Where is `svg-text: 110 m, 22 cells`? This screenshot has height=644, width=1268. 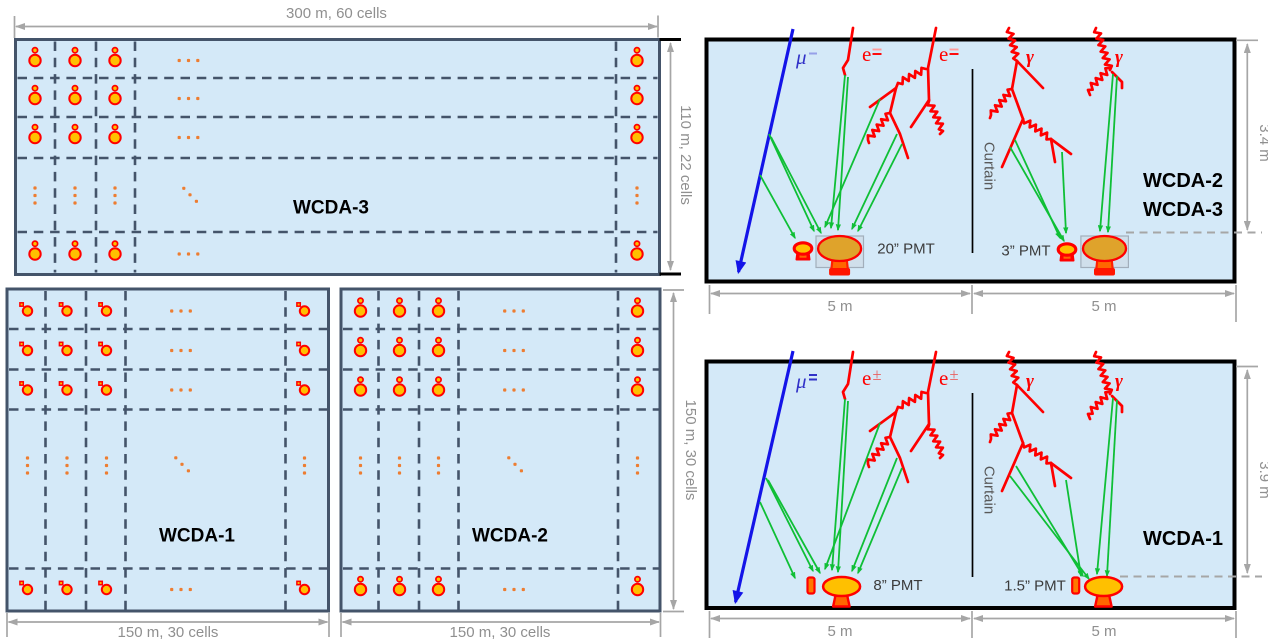
svg-text: 110 m, 22 cells is located at coordinates (685, 155).